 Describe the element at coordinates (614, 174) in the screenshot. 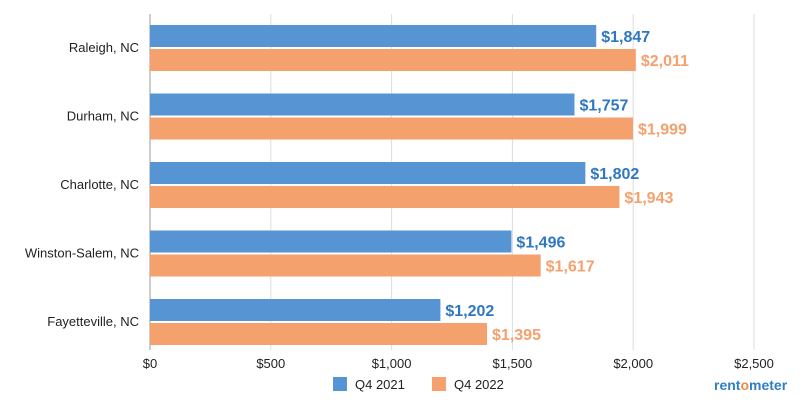

I see `data-label: $1,802` at that location.